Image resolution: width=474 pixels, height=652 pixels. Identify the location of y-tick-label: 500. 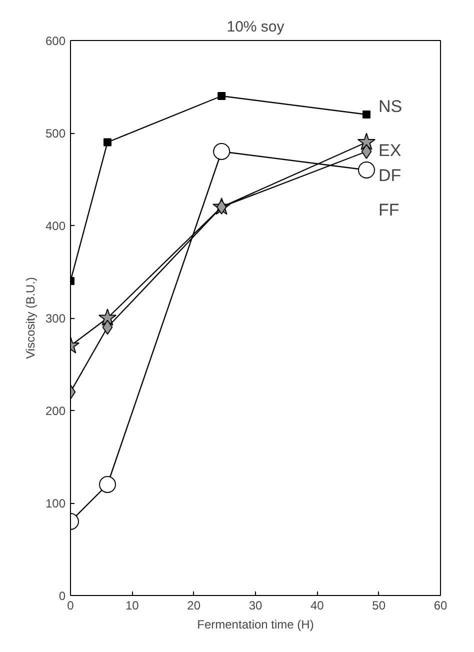
(55, 133).